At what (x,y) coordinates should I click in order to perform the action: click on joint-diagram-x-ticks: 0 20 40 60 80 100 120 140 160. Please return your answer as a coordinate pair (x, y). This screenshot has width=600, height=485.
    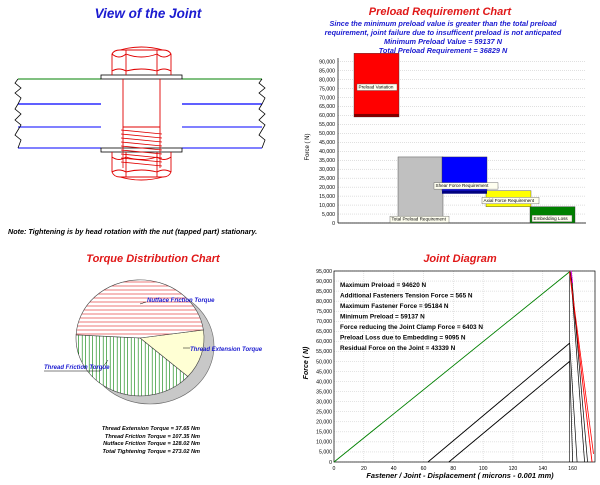
    Looking at the image, I should click on (455, 469).